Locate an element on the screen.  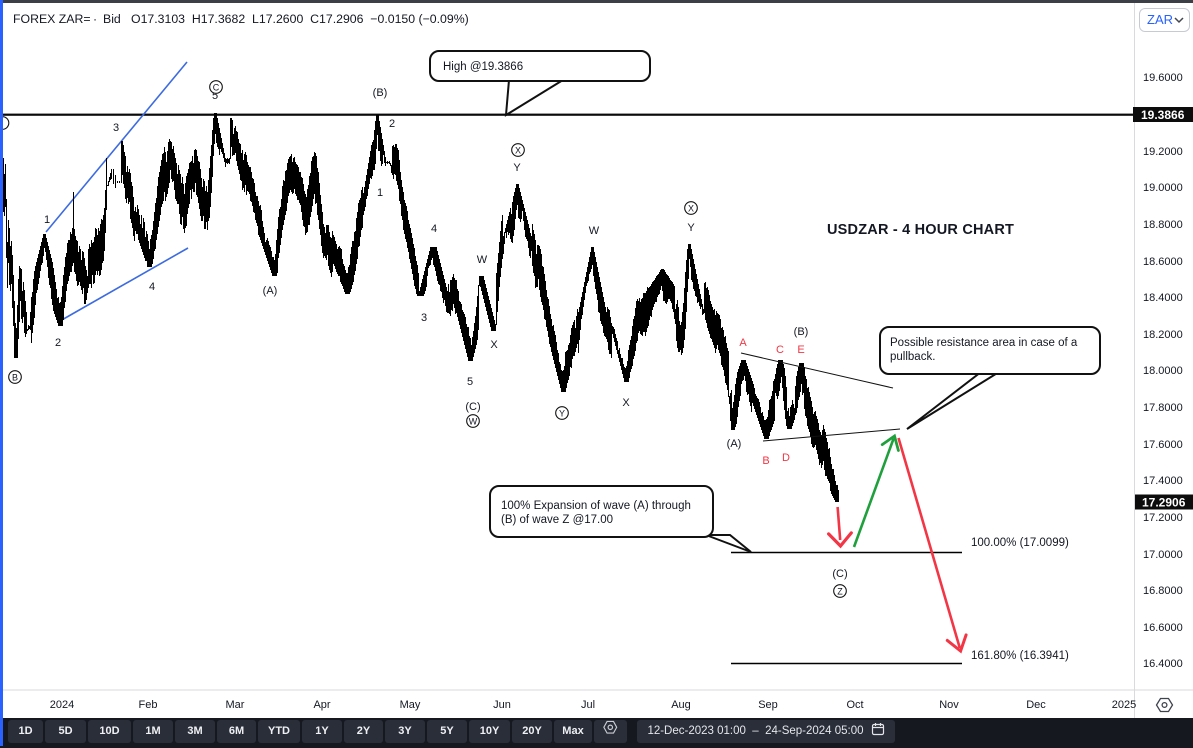
svg-text: 17.2000 is located at coordinates (1163, 518).